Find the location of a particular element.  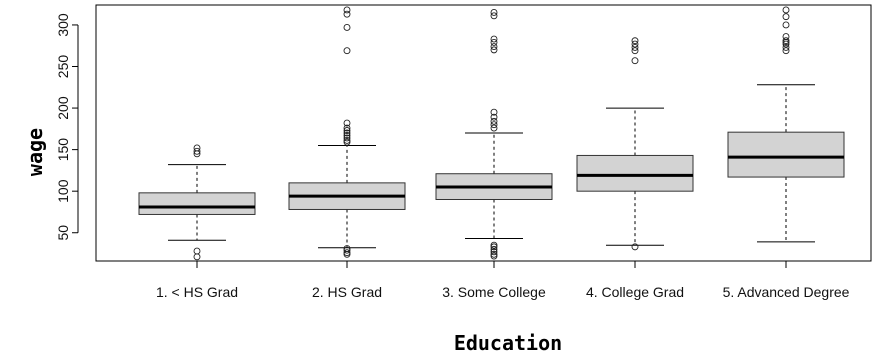

y-tick-label: 300 is located at coordinates (63, 25).